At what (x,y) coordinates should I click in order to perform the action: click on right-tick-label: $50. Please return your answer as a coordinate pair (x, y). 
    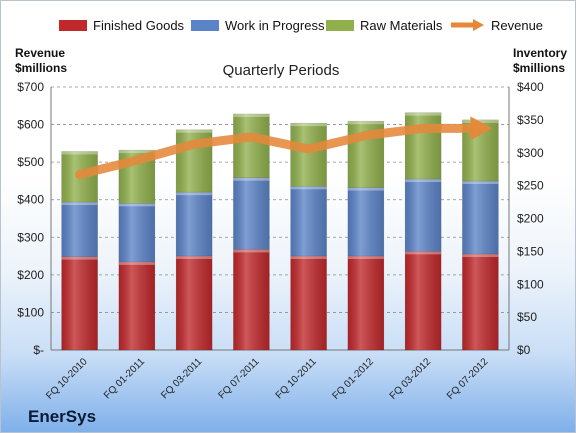
    Looking at the image, I should click on (527, 317).